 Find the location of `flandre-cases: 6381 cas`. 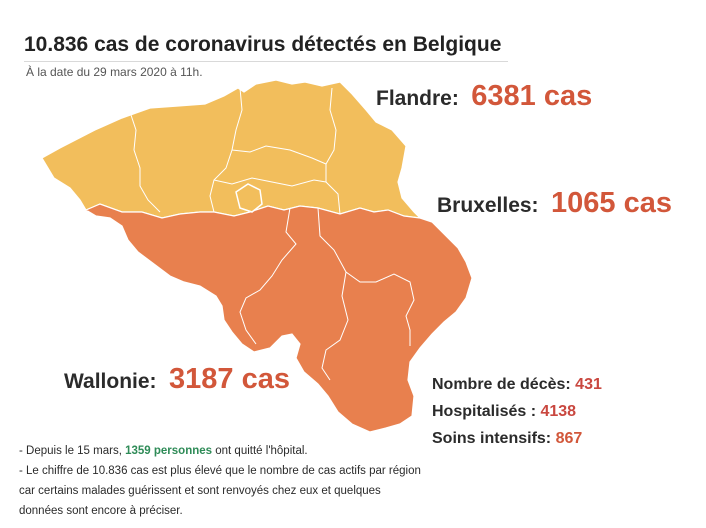

flandre-cases: 6381 cas is located at coordinates (532, 96).